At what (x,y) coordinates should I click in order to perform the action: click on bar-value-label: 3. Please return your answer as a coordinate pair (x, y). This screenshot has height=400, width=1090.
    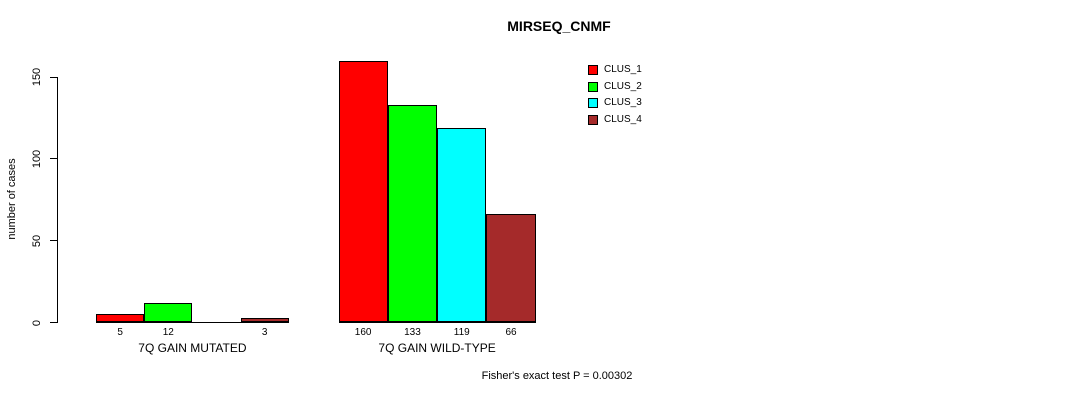
    Looking at the image, I should click on (264, 332).